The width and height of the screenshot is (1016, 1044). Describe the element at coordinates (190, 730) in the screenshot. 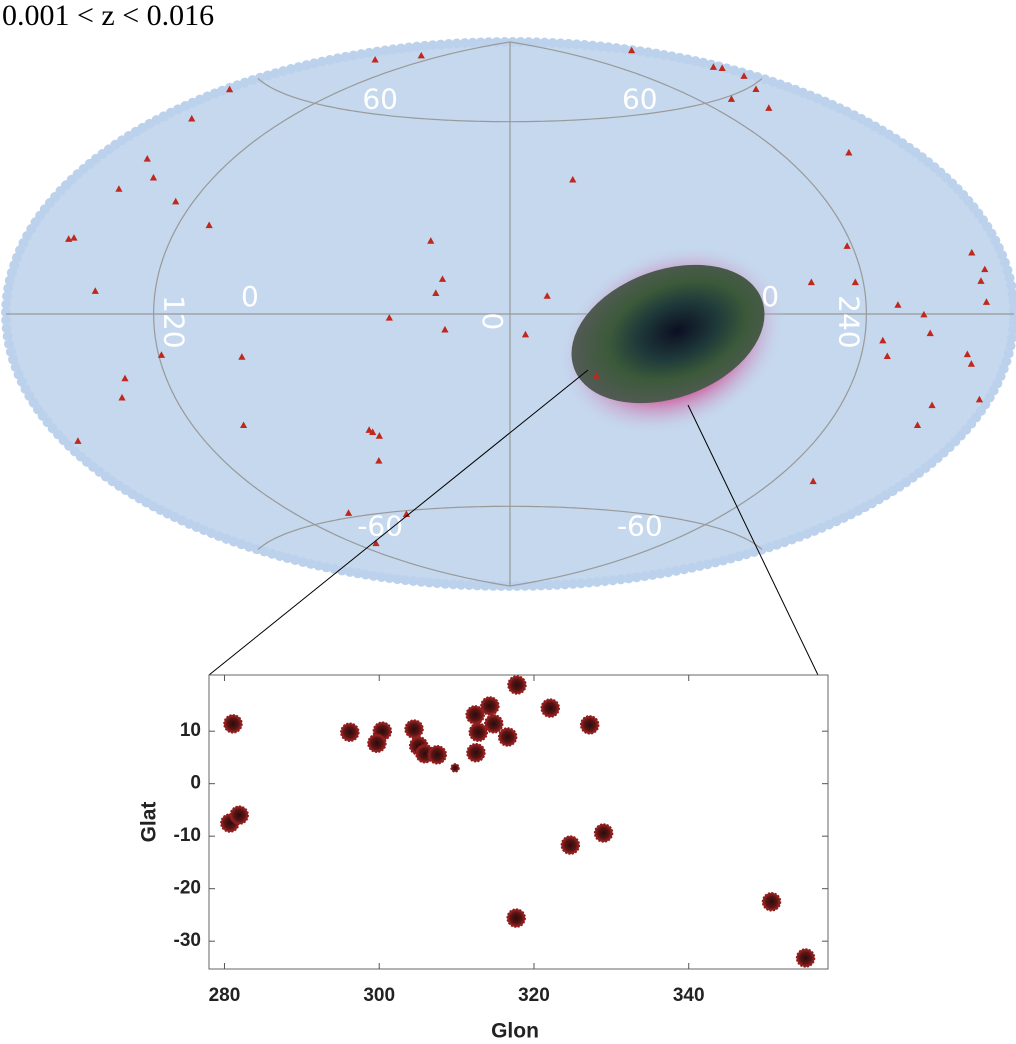

I see `y-tick-label: 10` at that location.